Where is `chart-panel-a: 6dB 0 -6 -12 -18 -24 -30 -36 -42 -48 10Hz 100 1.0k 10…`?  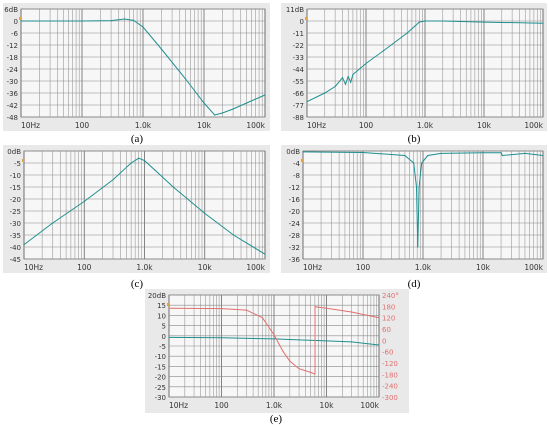 chart-panel-a: 6dB 0 -6 -12 -18 -24 -30 -36 -42 -48 10Hz 100 1.0k 10… is located at coordinates (136, 67).